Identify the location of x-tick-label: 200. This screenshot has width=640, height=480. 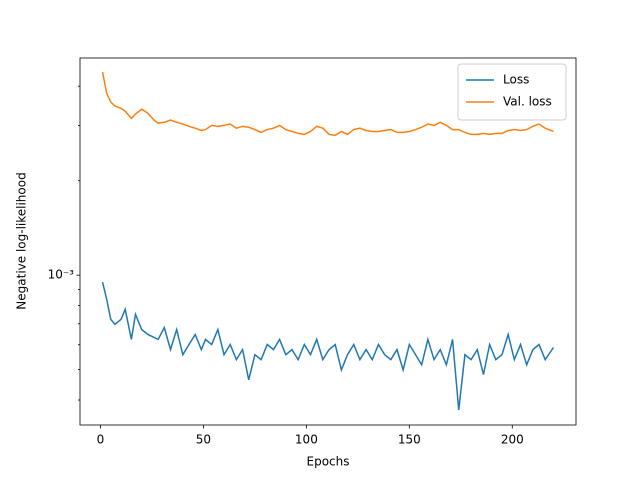
(512, 440).